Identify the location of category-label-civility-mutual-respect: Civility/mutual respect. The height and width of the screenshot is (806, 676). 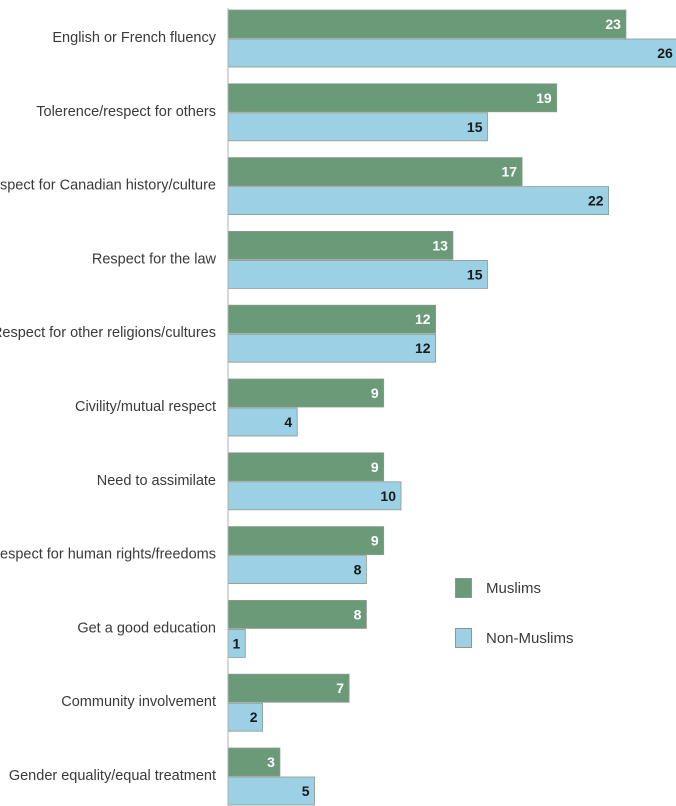
(145, 407).